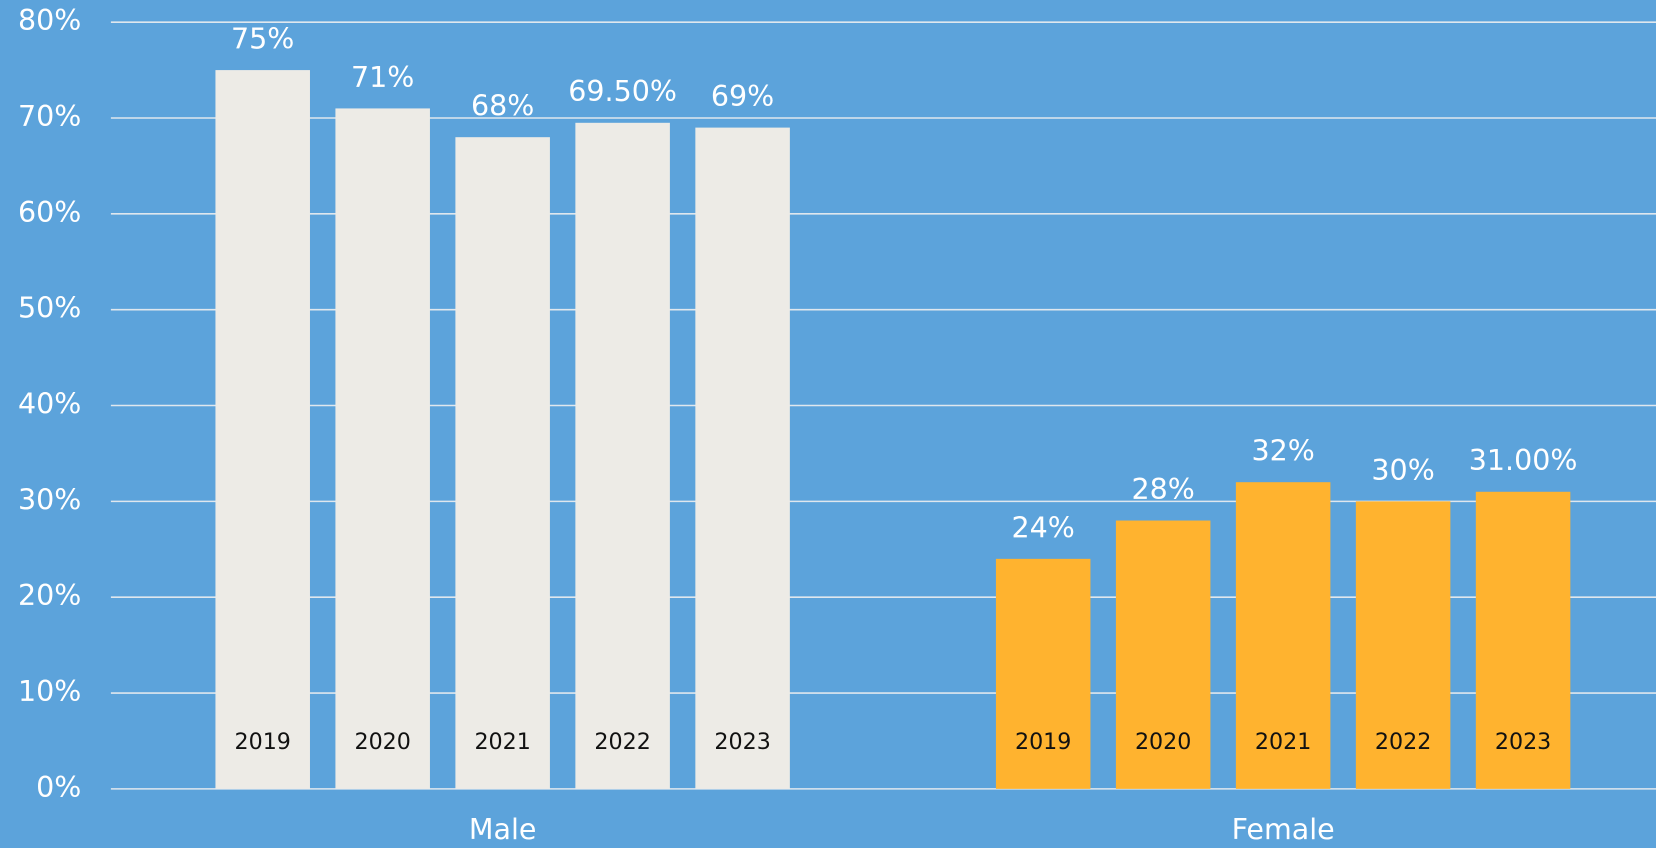 The height and width of the screenshot is (848, 1656). Describe the element at coordinates (382, 77) in the screenshot. I see `value-label: 71%` at that location.